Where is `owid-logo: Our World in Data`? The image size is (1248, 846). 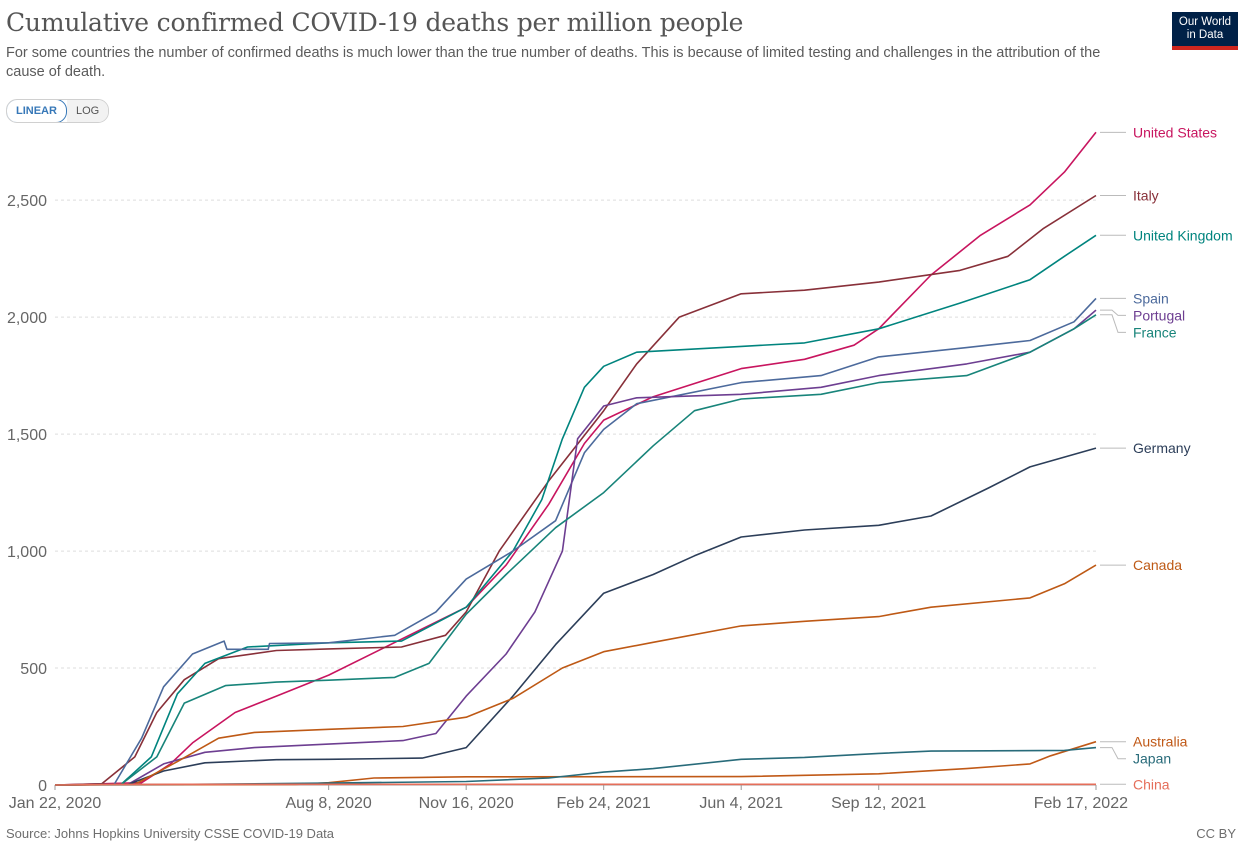 owid-logo: Our World in Data is located at coordinates (1205, 31).